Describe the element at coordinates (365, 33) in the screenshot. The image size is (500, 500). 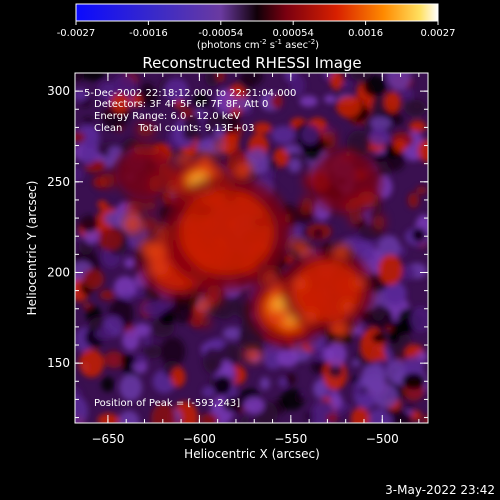
I see `colorbar-tick-label: 0.0016` at that location.